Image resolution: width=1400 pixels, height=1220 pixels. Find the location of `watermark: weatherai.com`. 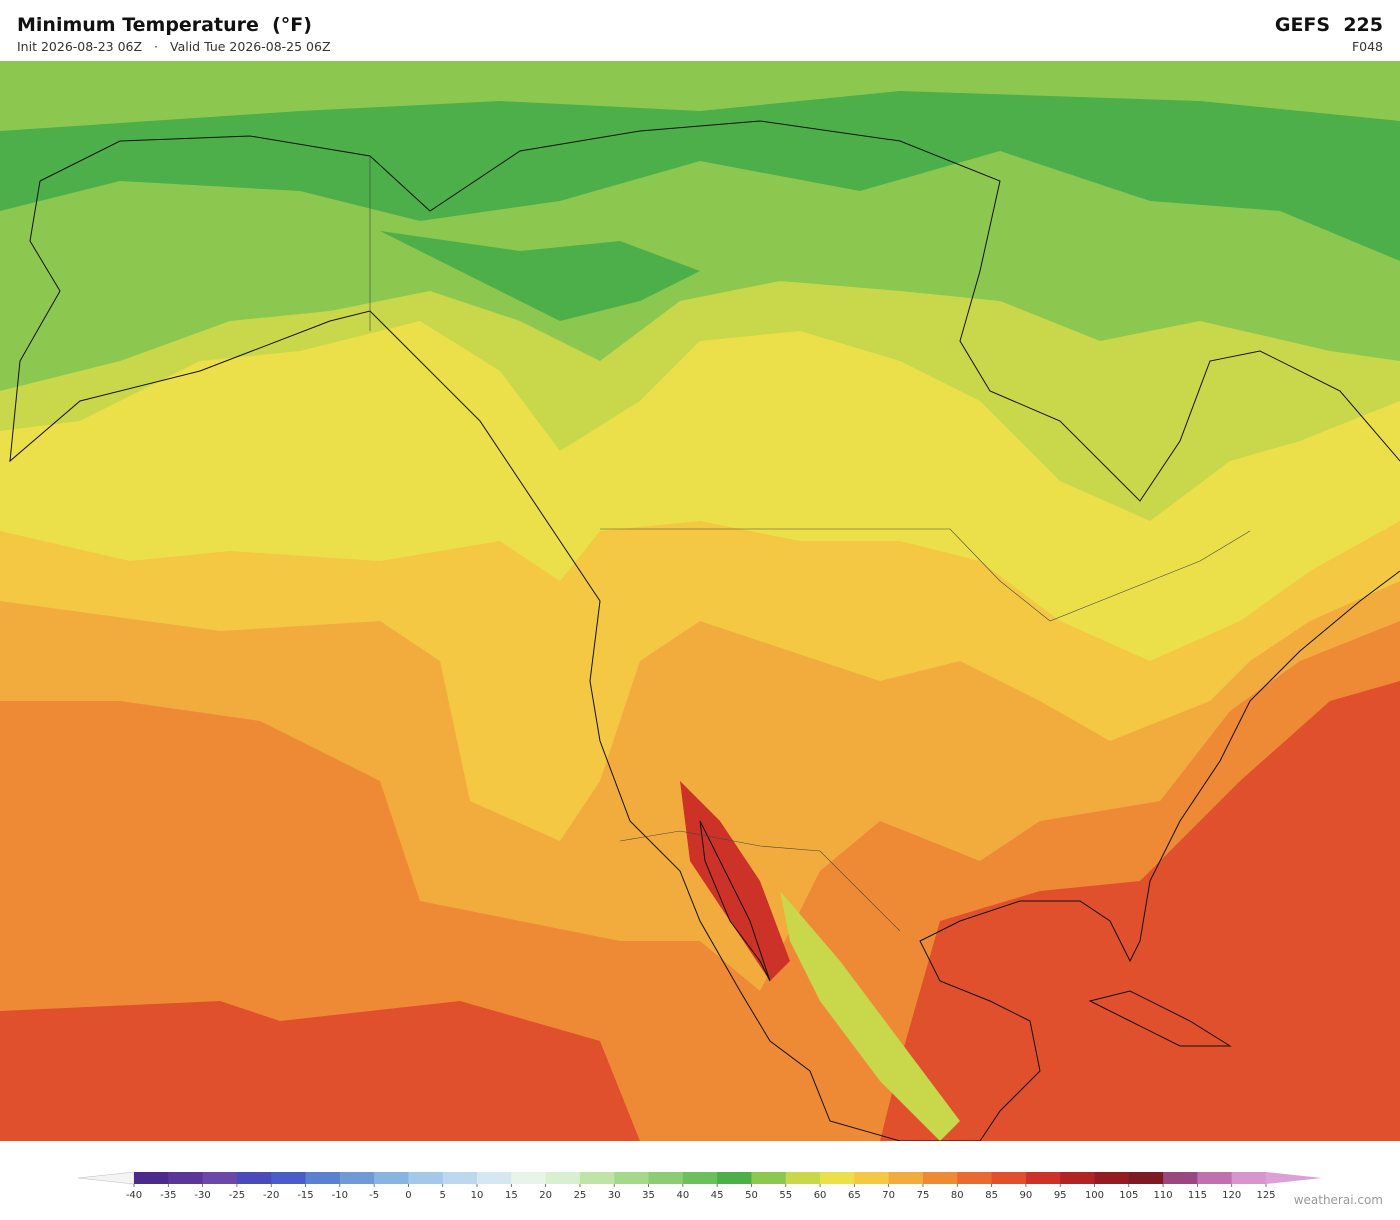

watermark: weatherai.com is located at coordinates (1338, 1200).